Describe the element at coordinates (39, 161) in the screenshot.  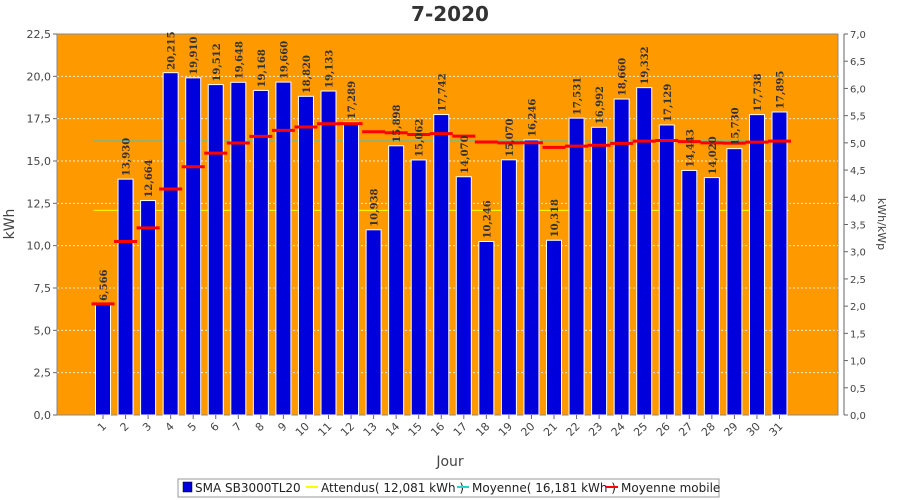
I see `y-tick-label: 15,0` at that location.